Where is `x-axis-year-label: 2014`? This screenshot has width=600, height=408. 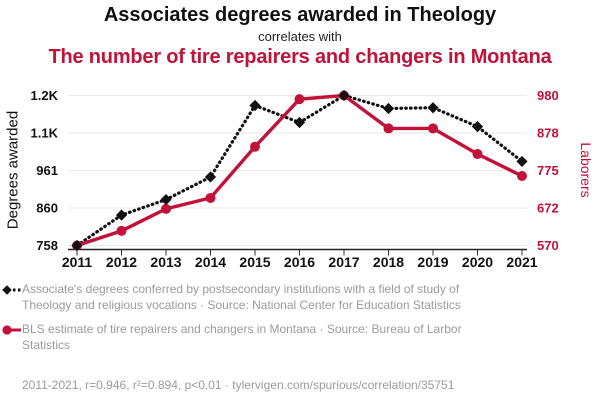
x-axis-year-label: 2014 is located at coordinates (210, 262).